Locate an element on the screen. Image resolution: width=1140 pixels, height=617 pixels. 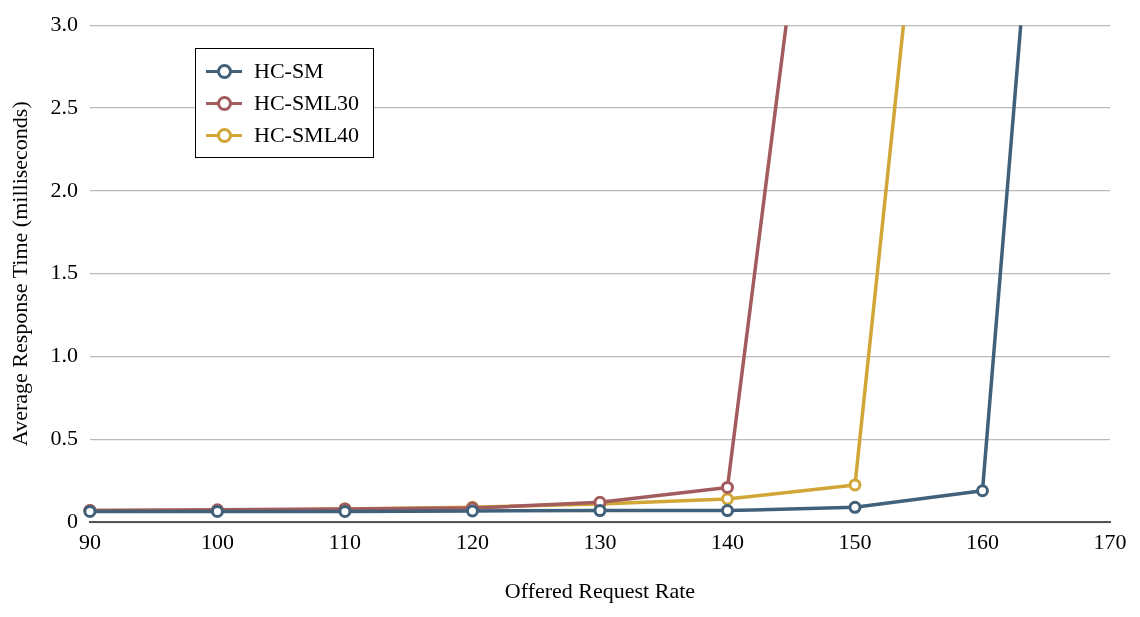
y-tick-label: 1.0 is located at coordinates (64, 355).